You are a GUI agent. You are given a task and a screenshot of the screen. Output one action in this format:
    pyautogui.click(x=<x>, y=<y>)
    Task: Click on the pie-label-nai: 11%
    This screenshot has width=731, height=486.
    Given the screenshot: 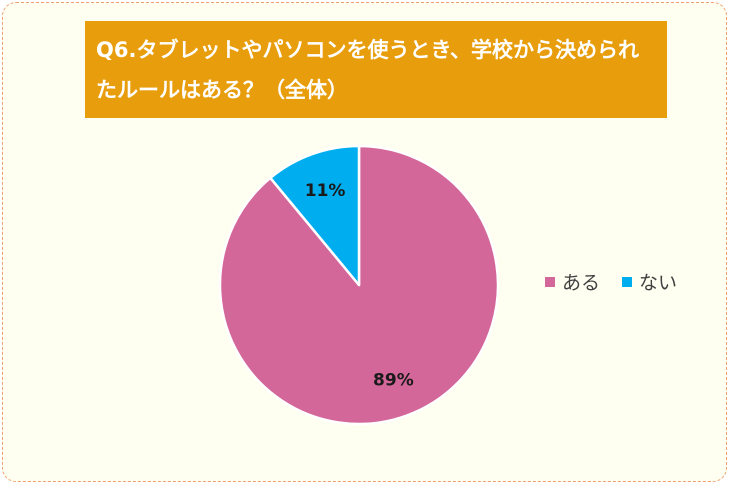 What is the action you would take?
    pyautogui.click(x=325, y=191)
    